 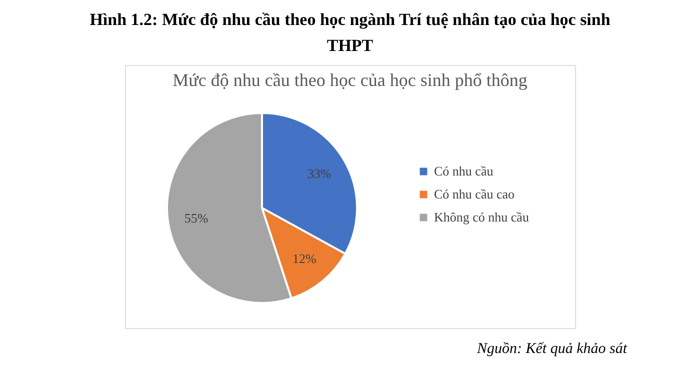 What do you see at coordinates (350, 32) in the screenshot?
I see `chart-title: Hình 1.2: Mức độ nhu cầu theo học ngành Trí tuệ nhân tạo của học sinh THPT` at bounding box center [350, 32].